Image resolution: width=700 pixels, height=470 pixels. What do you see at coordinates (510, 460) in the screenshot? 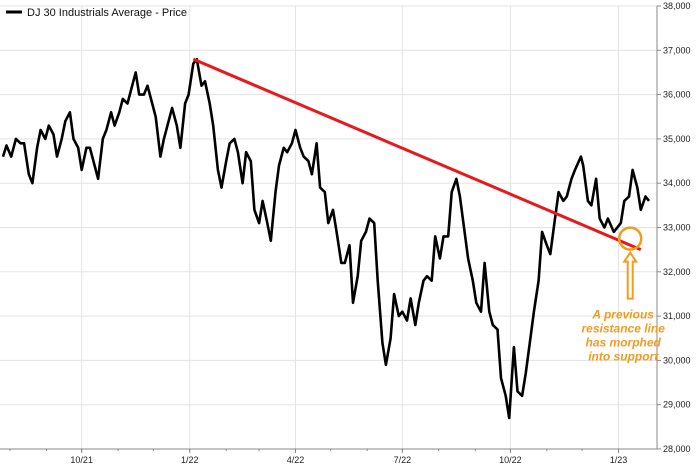
I see `x-tick-label: 10/22` at bounding box center [510, 460].